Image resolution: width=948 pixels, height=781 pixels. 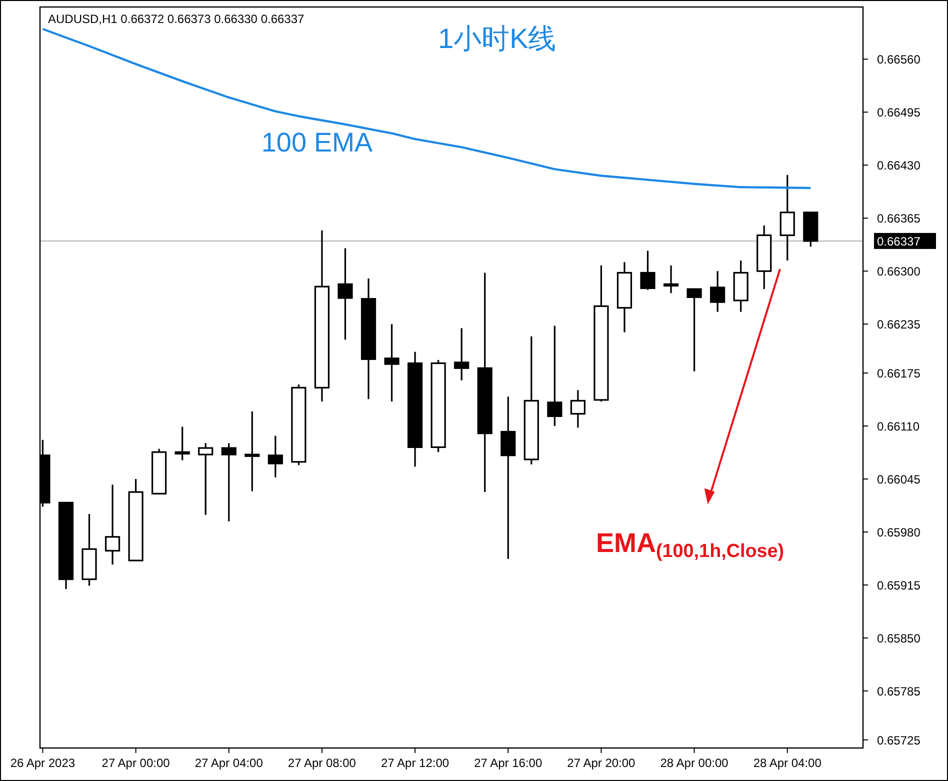 I want to click on y-tick-label: 0.66045, so click(x=899, y=479).